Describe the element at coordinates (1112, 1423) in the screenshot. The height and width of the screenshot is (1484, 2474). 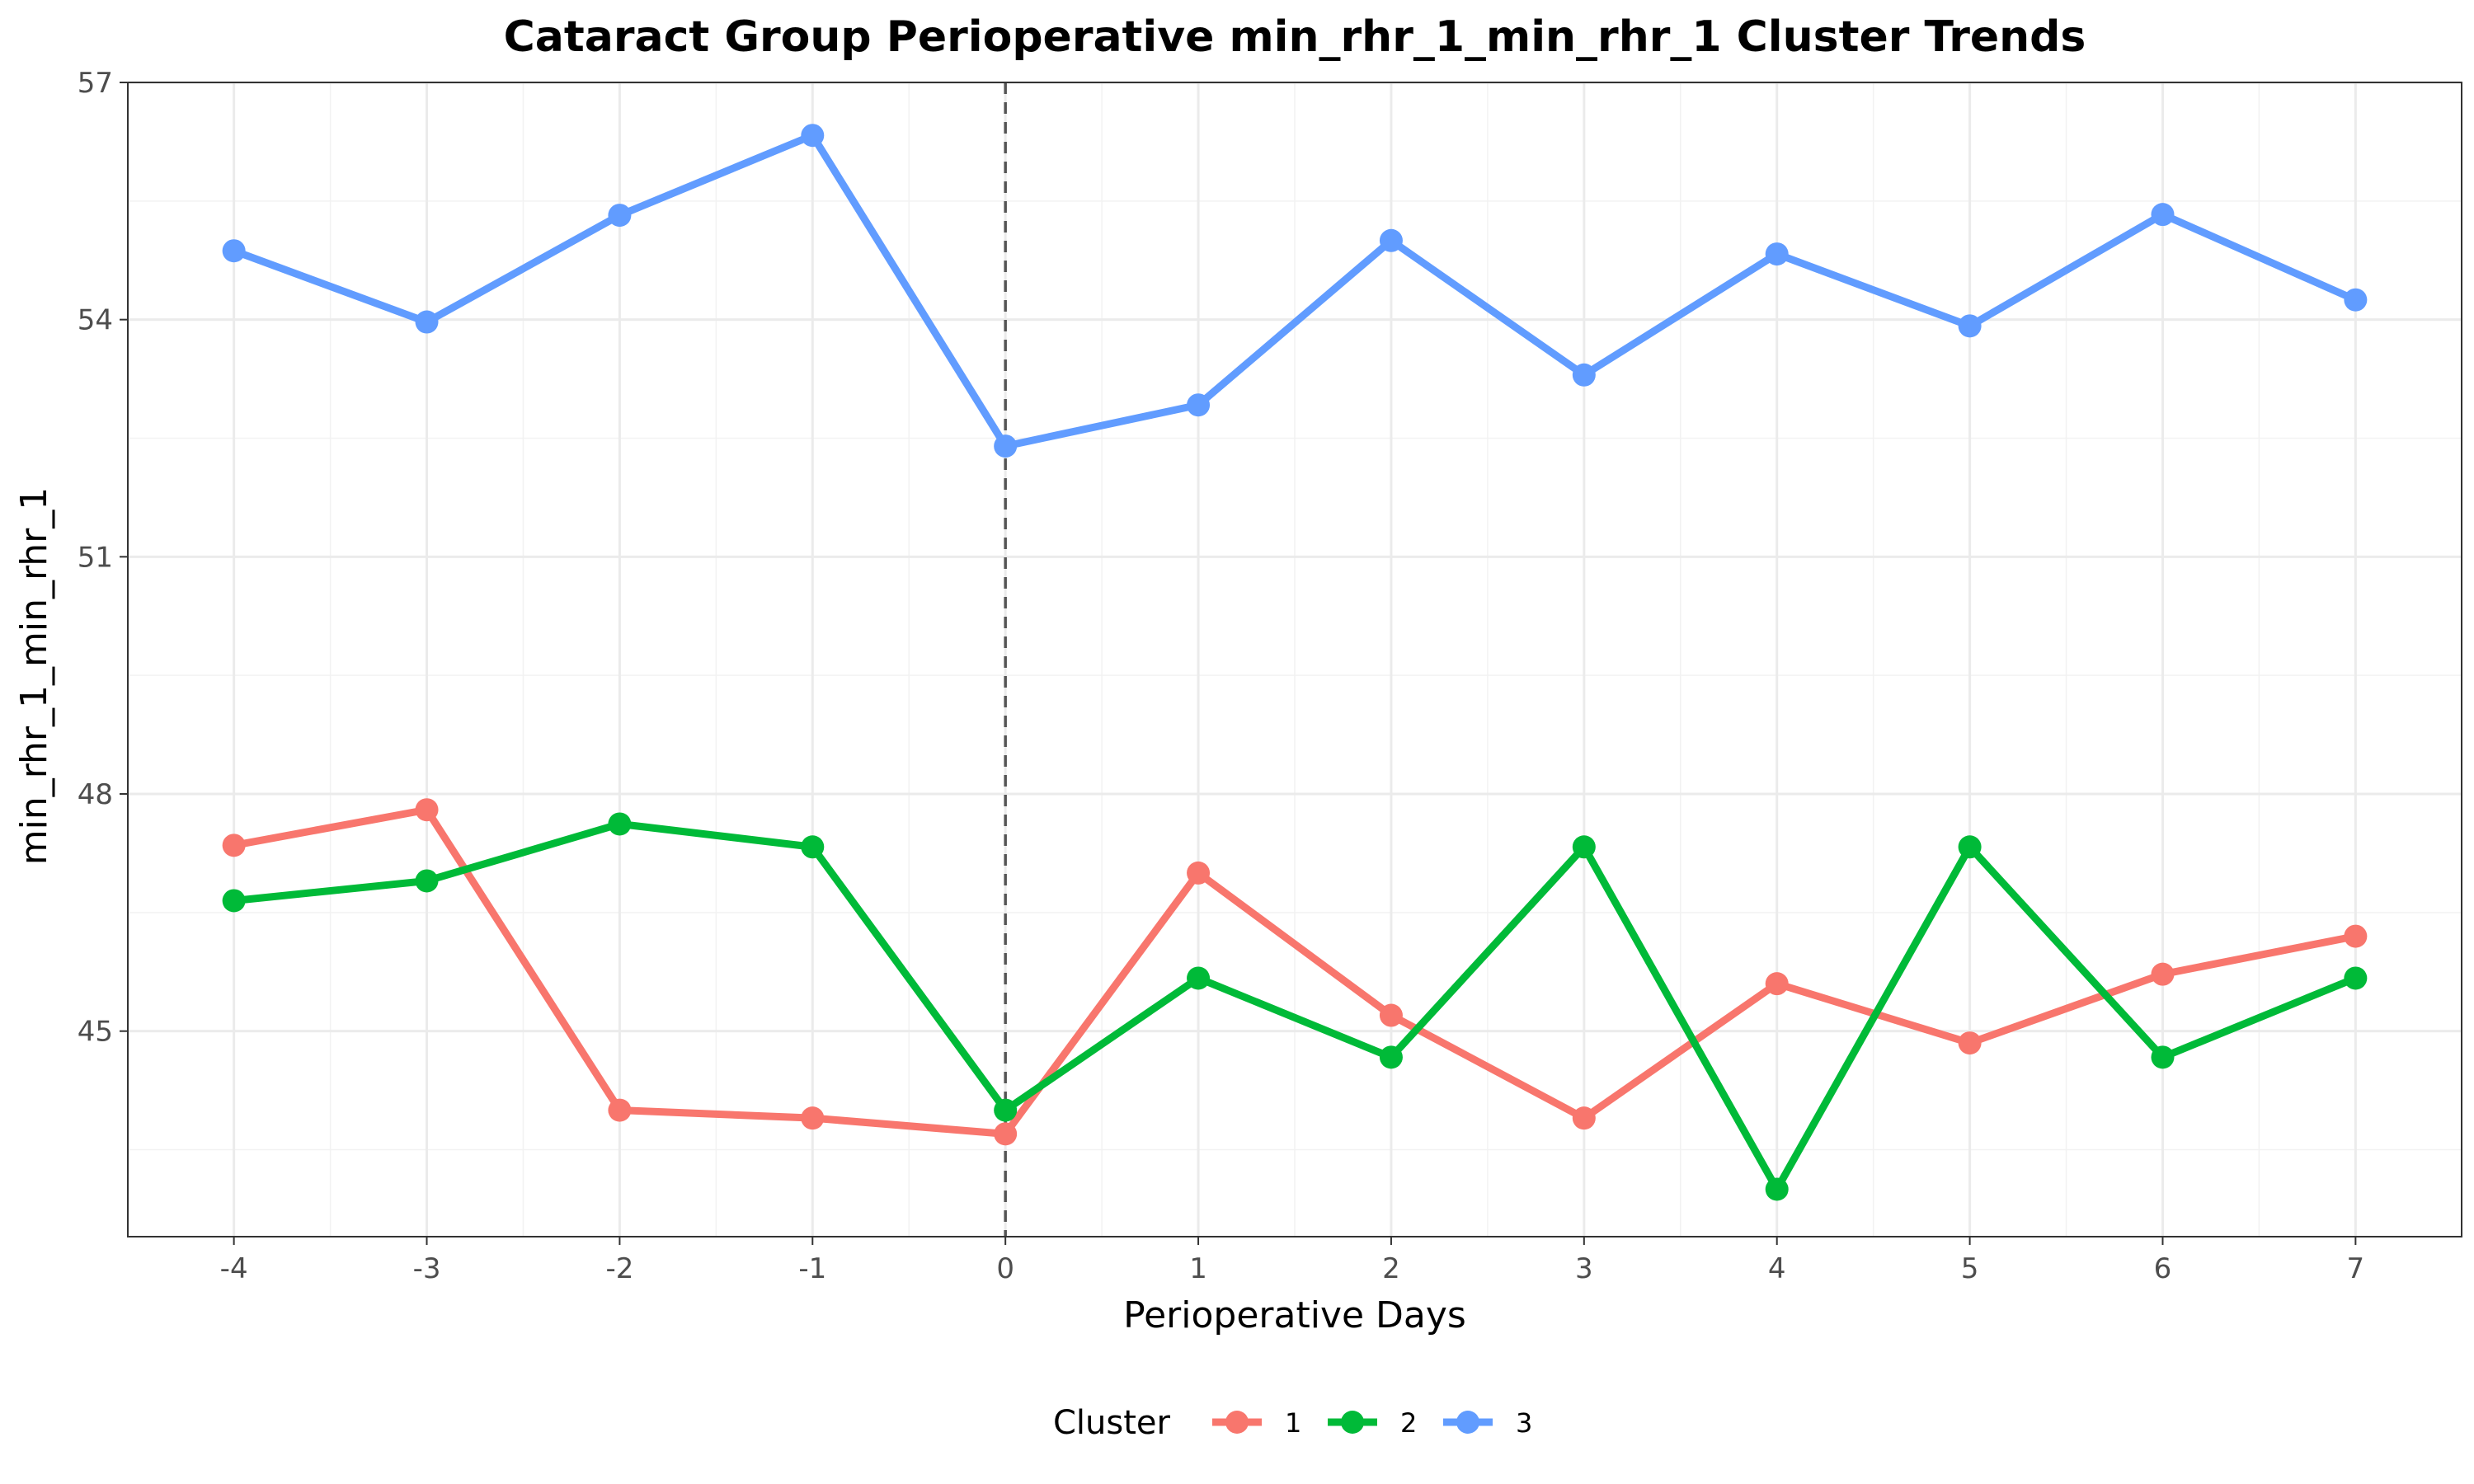
I see `legend-title: Cluster` at that location.